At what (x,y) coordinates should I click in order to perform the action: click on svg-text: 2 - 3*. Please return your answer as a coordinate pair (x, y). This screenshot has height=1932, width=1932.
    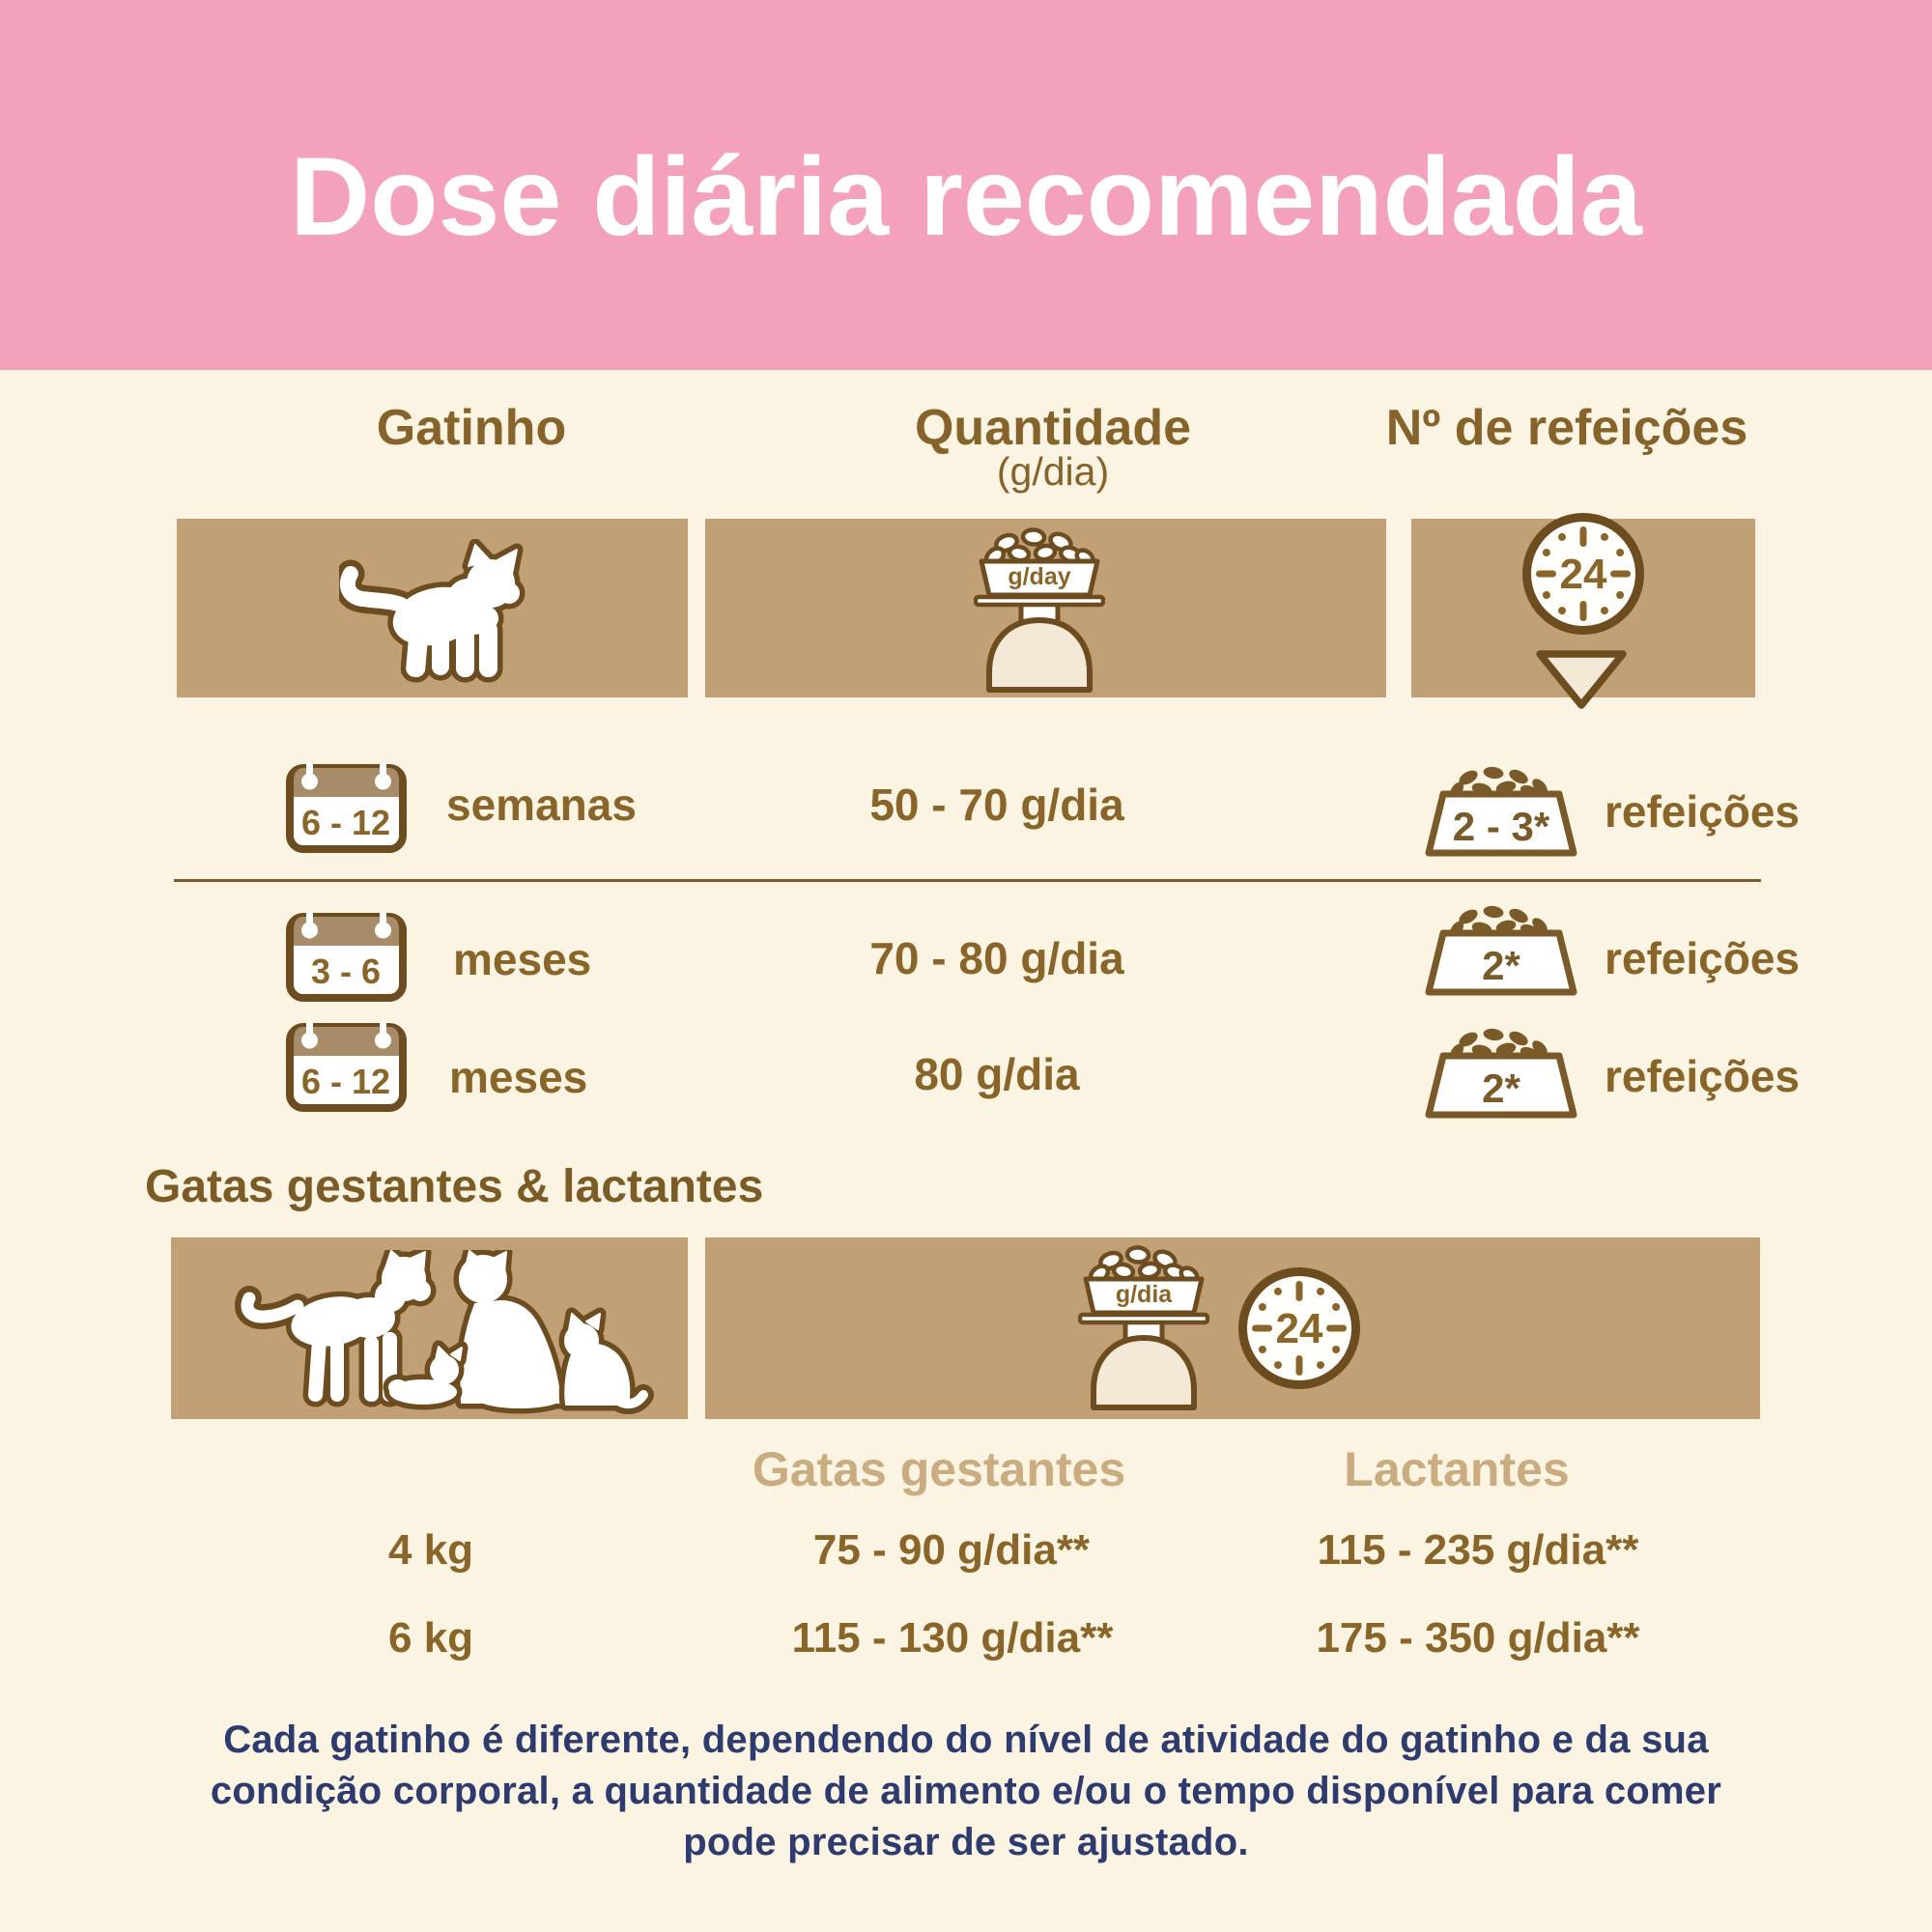
    Looking at the image, I should click on (1501, 826).